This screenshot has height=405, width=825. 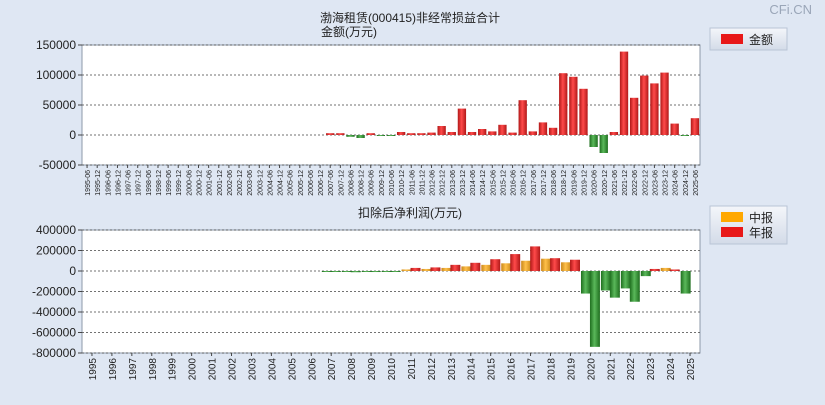 I want to click on chart1-legend-swatch, so click(x=732, y=39).